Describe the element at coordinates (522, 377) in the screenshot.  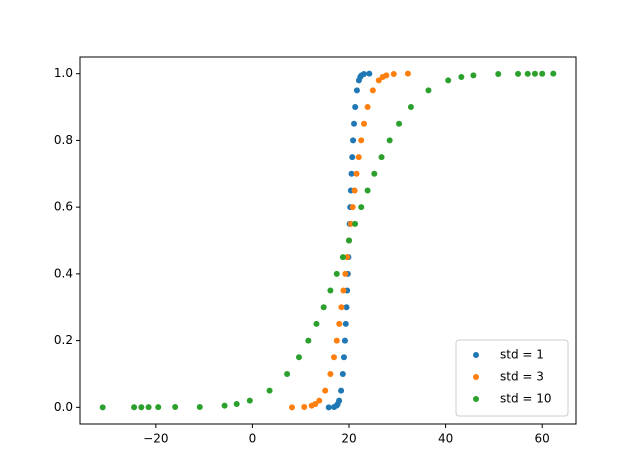
I see `legend-label: std = 3` at that location.